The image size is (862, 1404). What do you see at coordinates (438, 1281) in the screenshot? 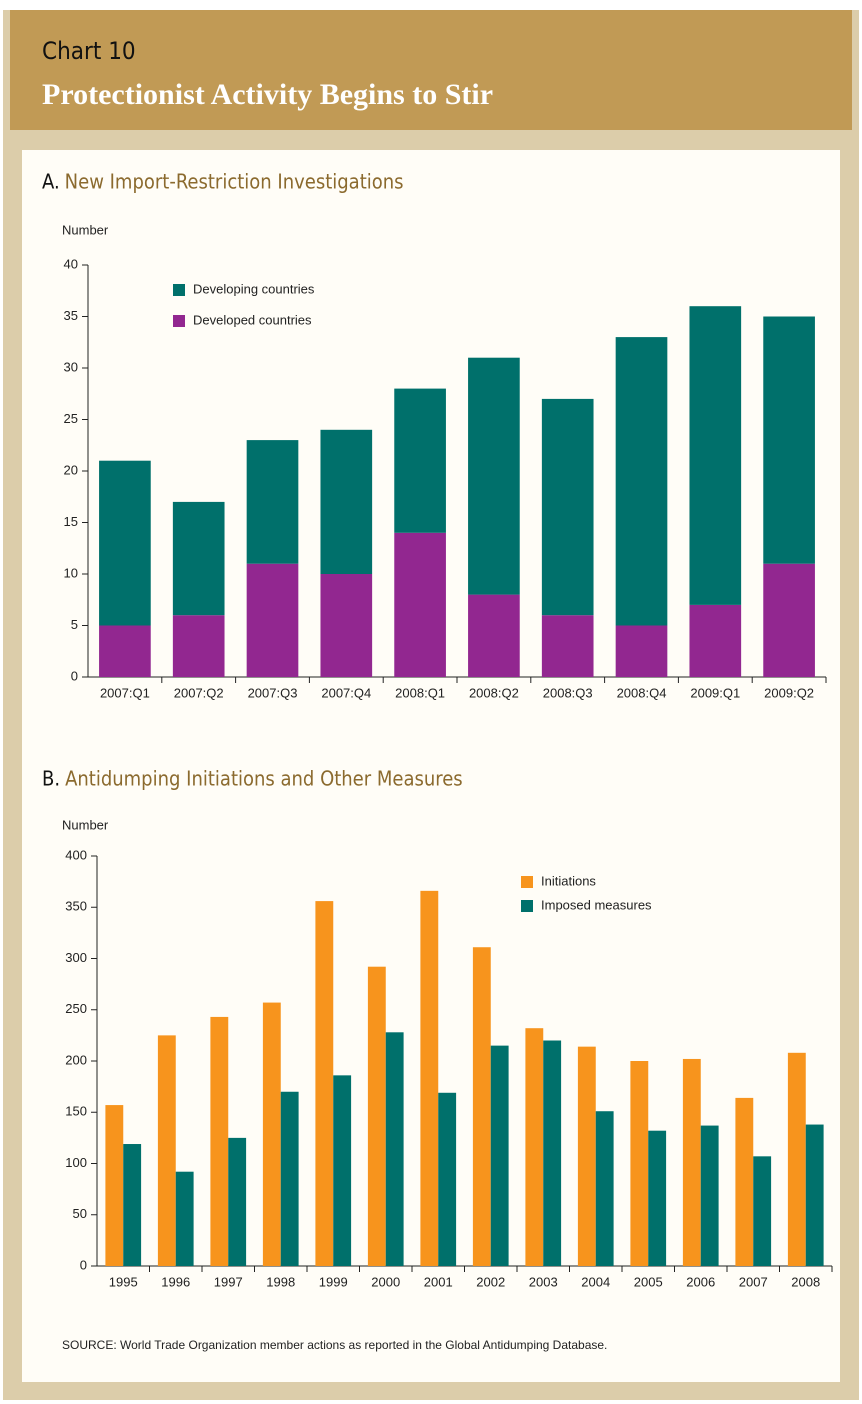
I see `x-tick-label: 2001` at bounding box center [438, 1281].